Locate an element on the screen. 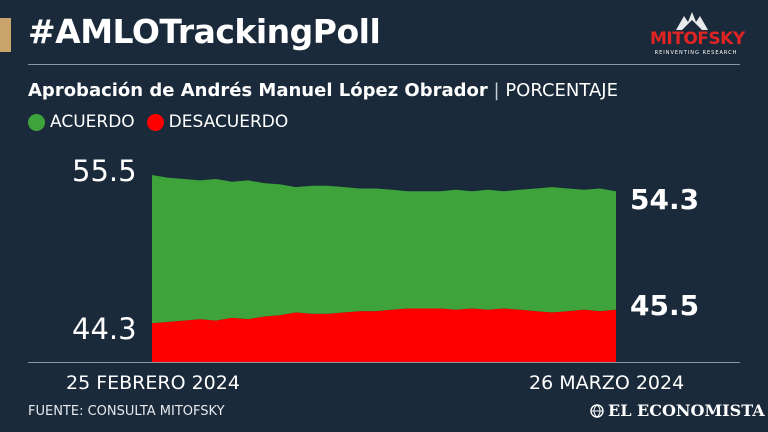 This screenshot has width=768, height=432. y-tick-high: 55.5 is located at coordinates (104, 171).